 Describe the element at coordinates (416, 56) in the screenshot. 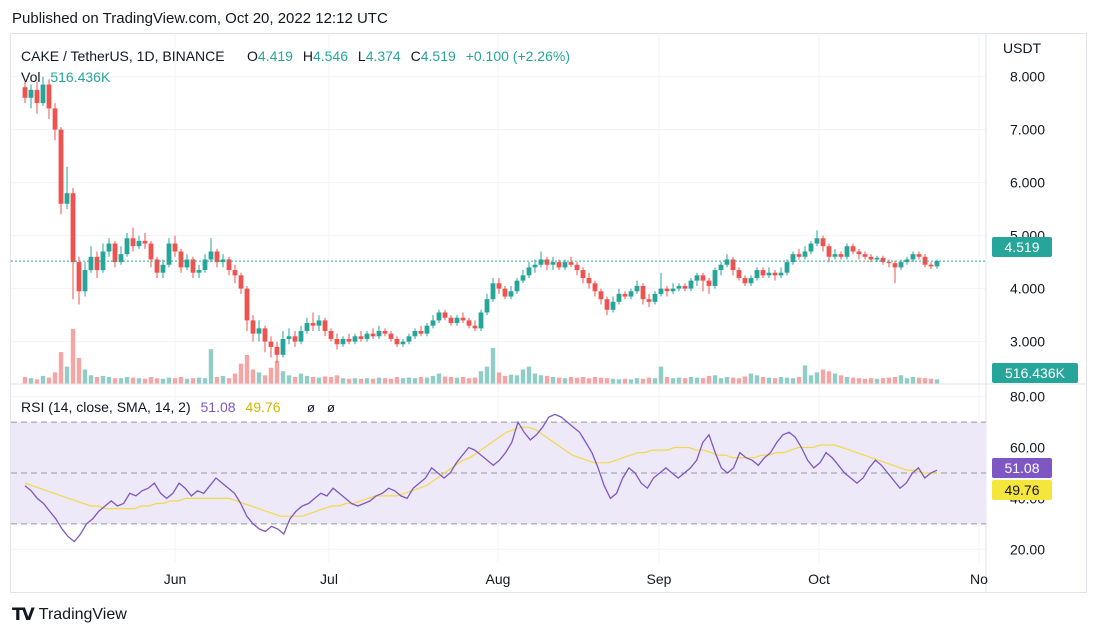

I see `legend-close-label: C` at that location.